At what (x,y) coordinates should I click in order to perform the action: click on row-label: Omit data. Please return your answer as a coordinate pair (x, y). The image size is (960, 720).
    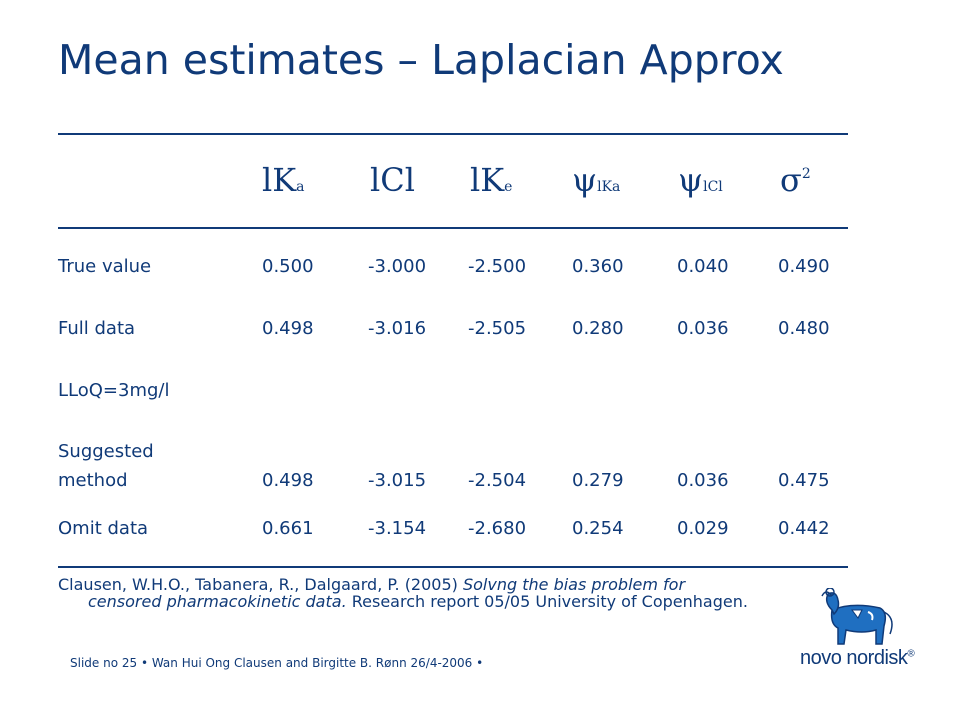
    Looking at the image, I should click on (103, 528).